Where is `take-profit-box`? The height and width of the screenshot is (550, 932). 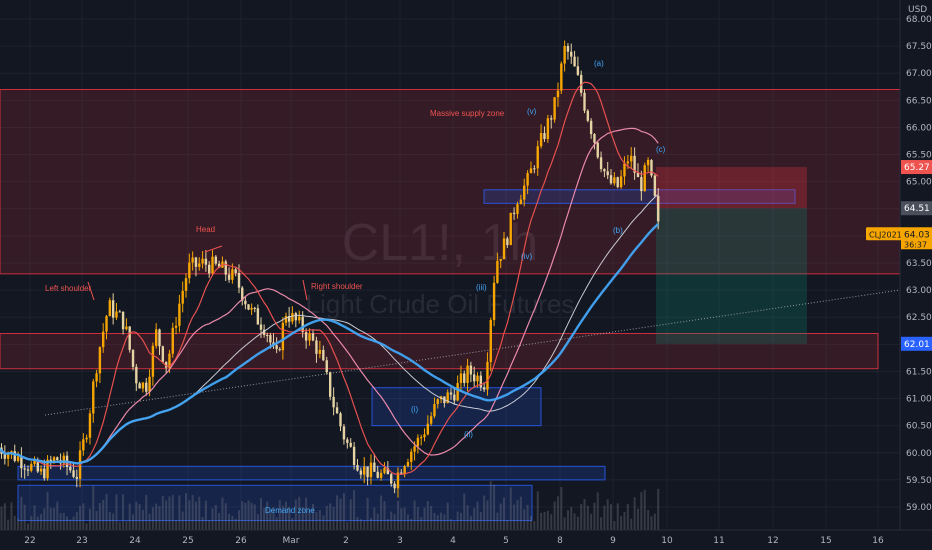 take-profit-box is located at coordinates (731, 276).